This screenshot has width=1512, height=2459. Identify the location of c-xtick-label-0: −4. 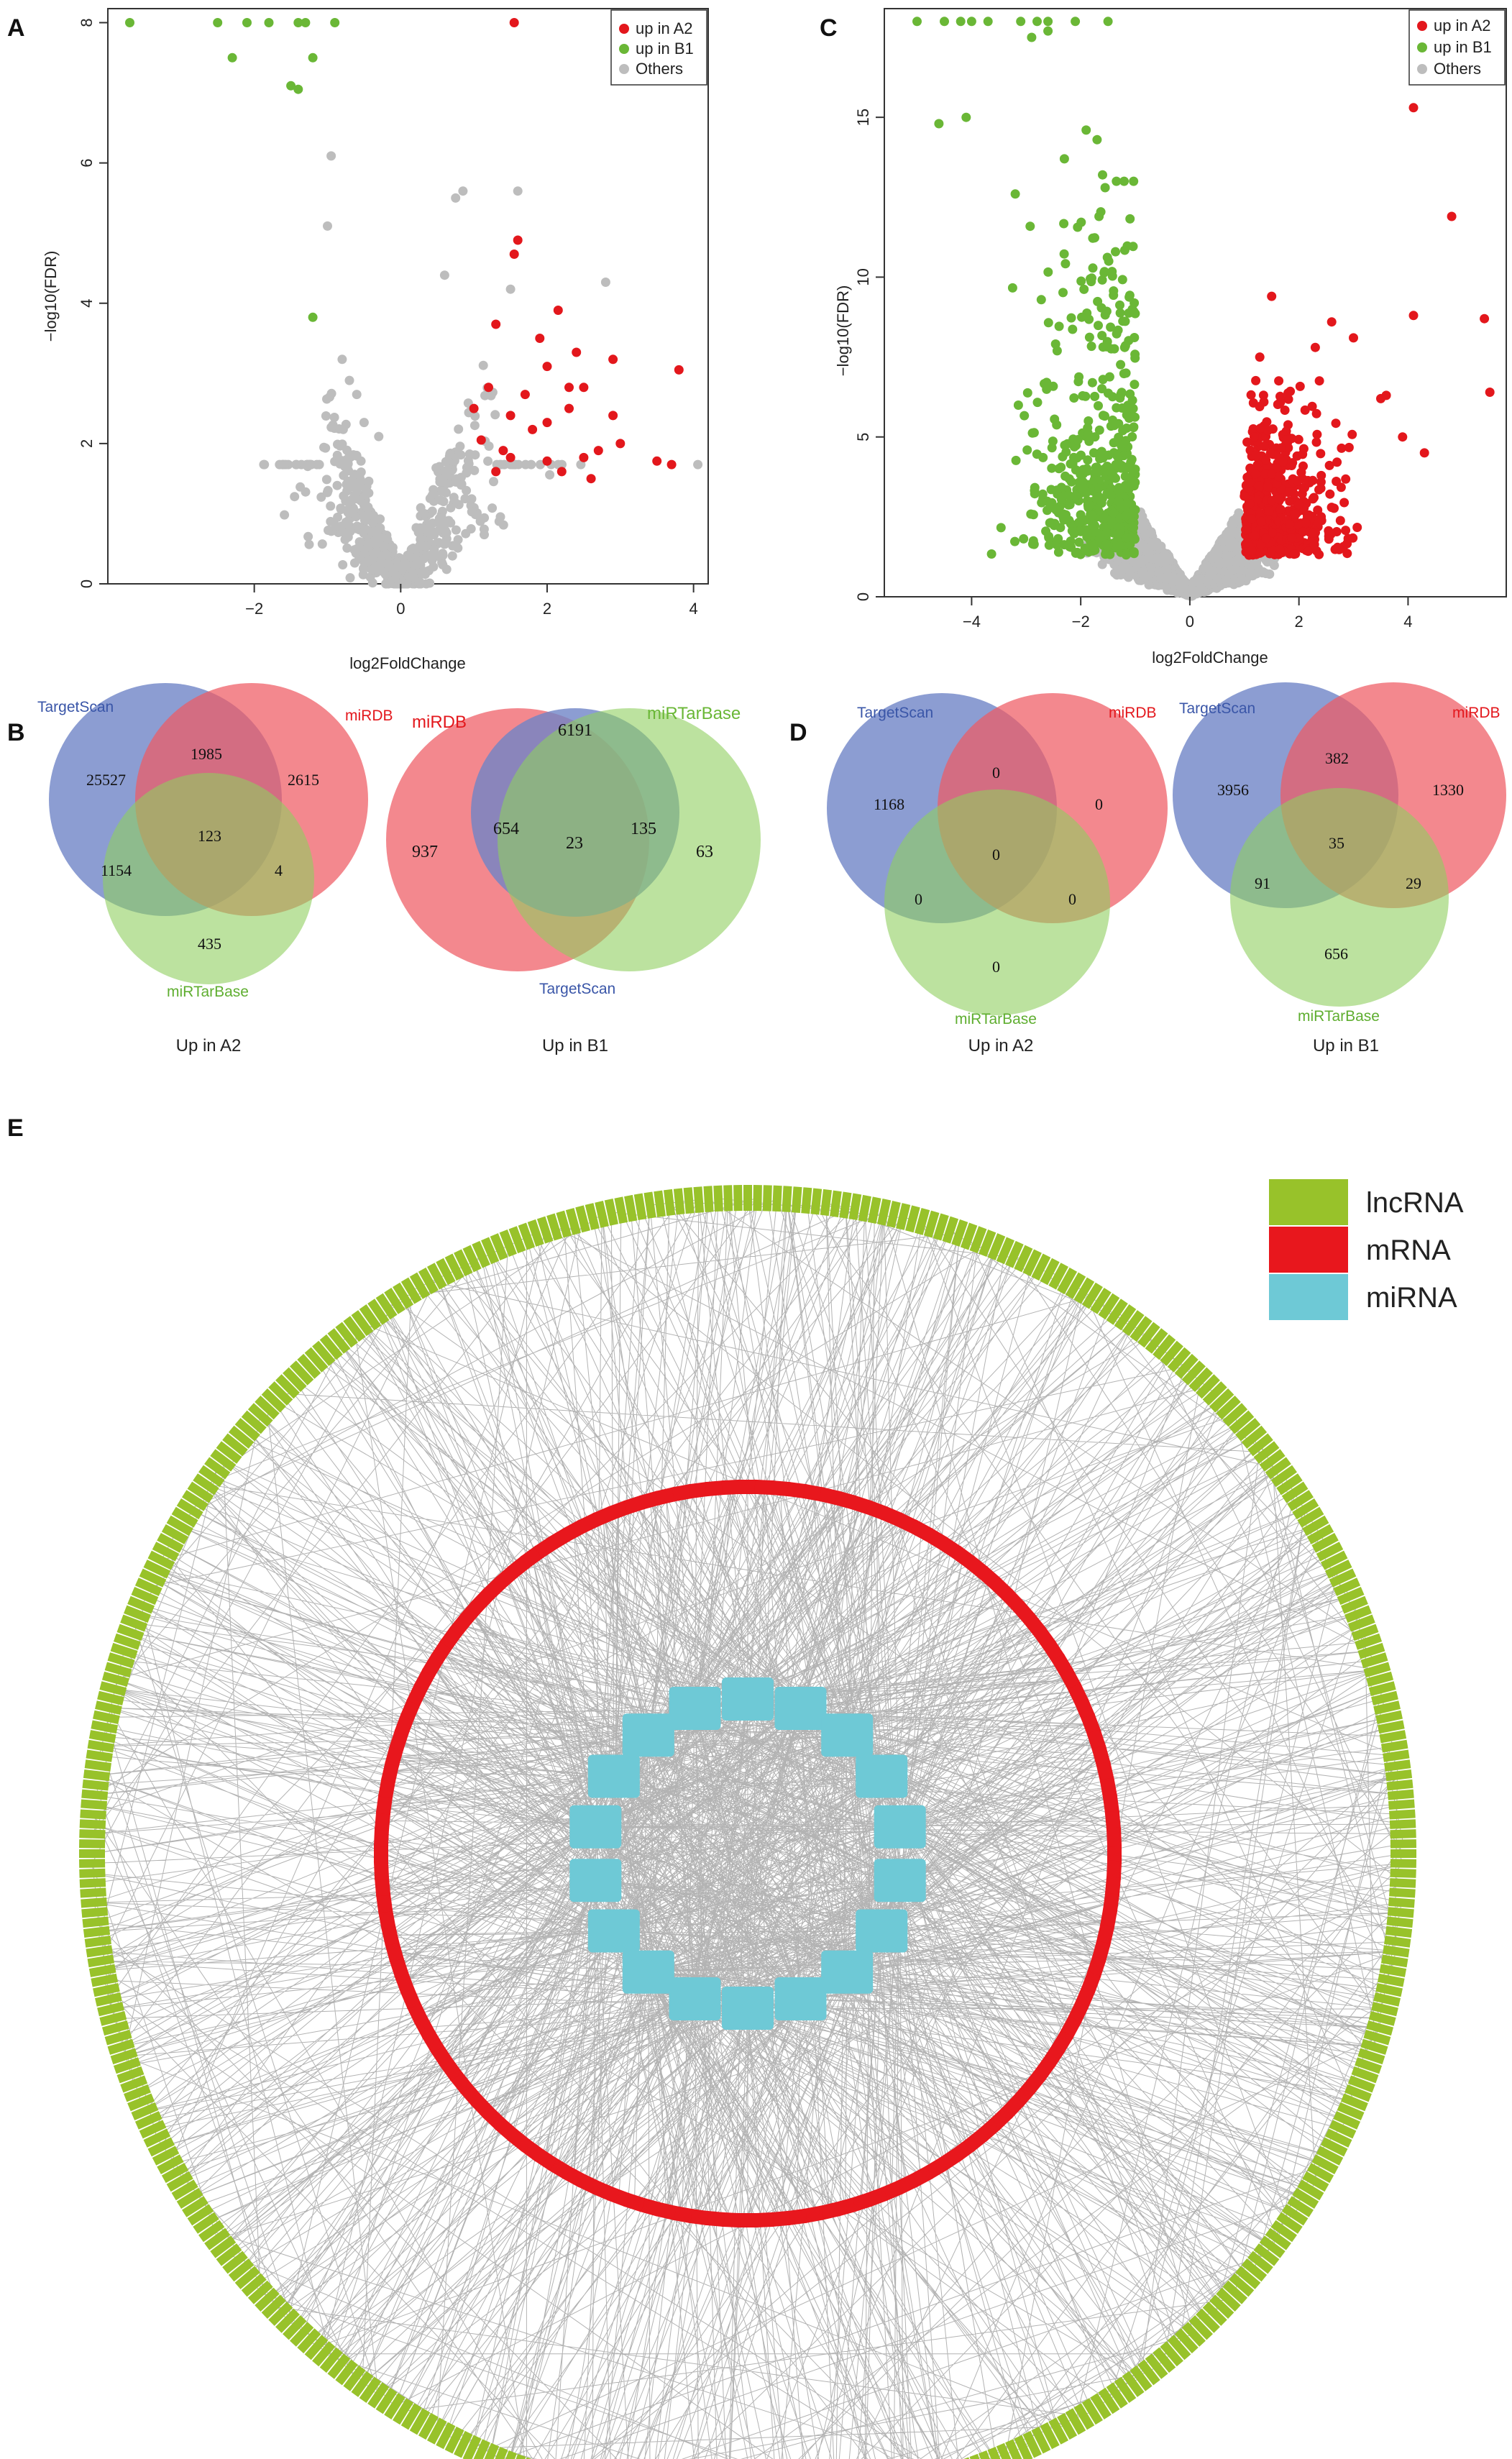
(972, 622).